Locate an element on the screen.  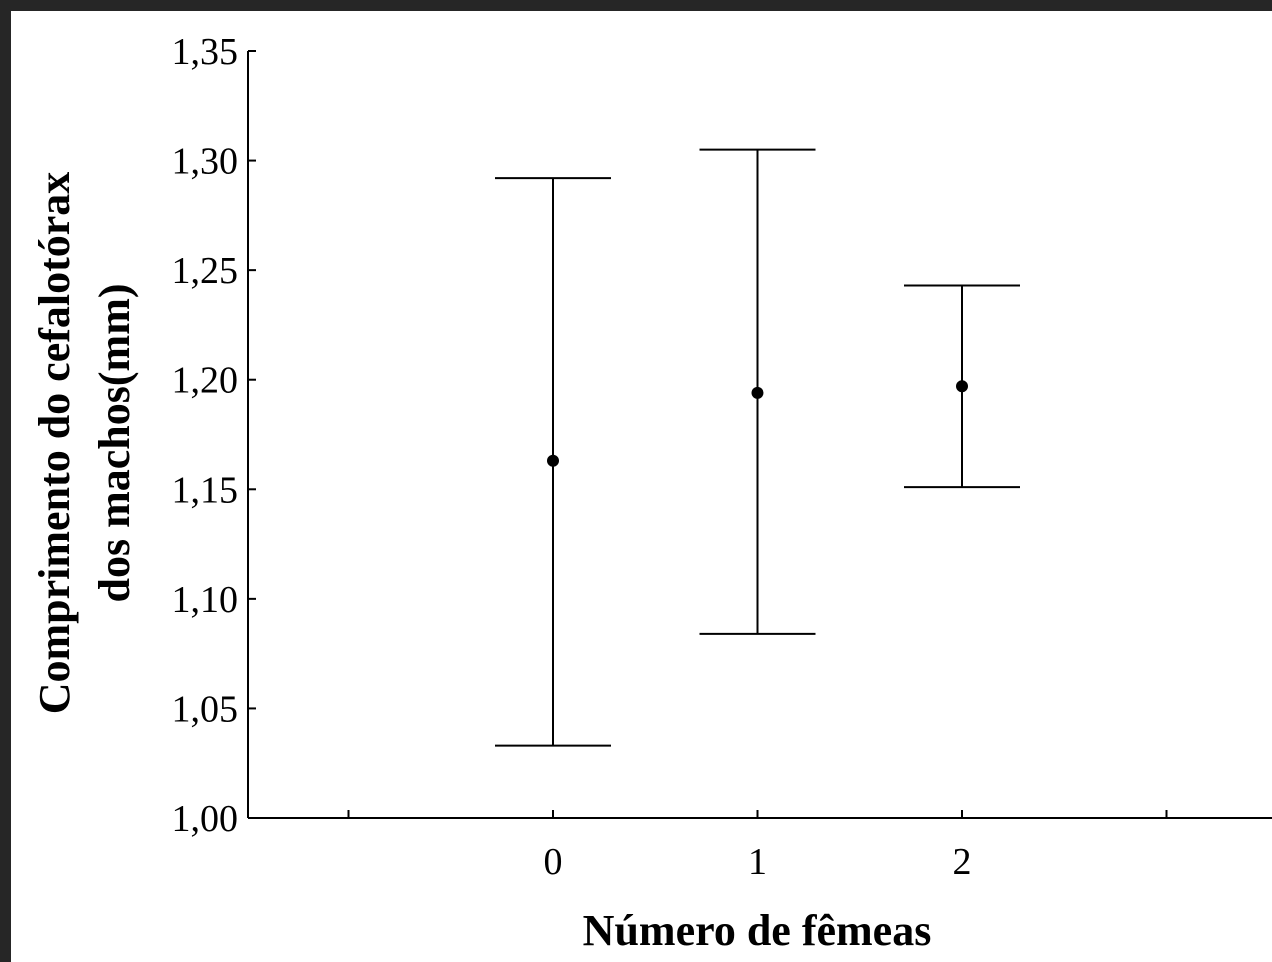
y-axis-title-line-2: dos machos(mm) is located at coordinates (114, 443).